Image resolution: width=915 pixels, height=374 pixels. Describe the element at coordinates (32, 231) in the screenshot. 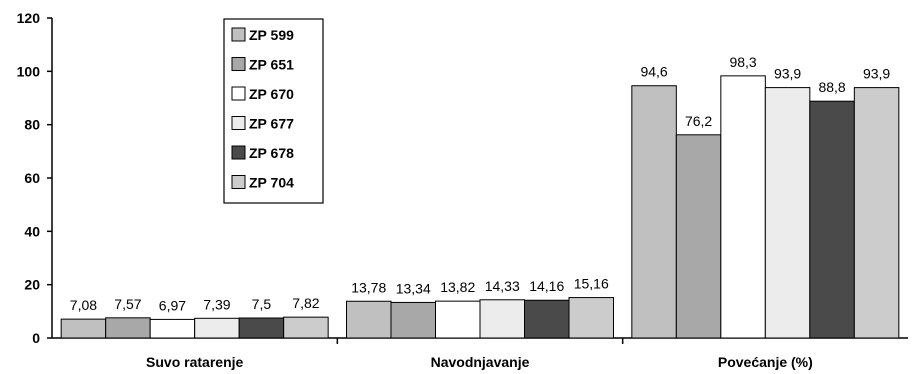

I see `y-tick-label: 40` at that location.